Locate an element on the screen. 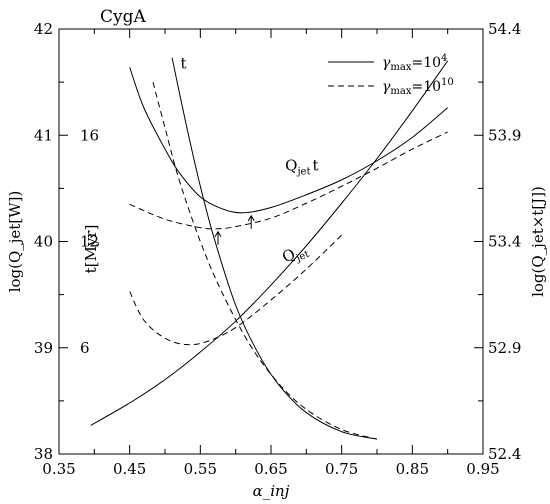  y-right-axis-title: log(Q_jet×t[J]) is located at coordinates (538, 241).